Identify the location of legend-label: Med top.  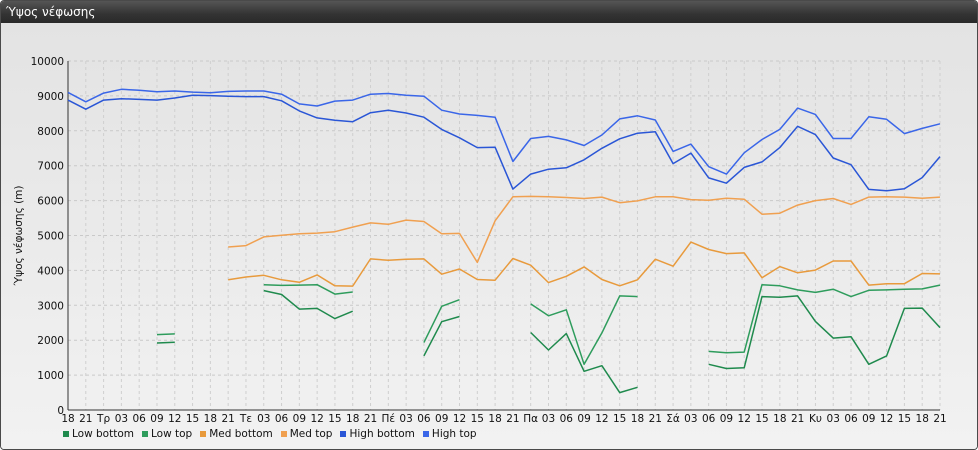
(311, 434).